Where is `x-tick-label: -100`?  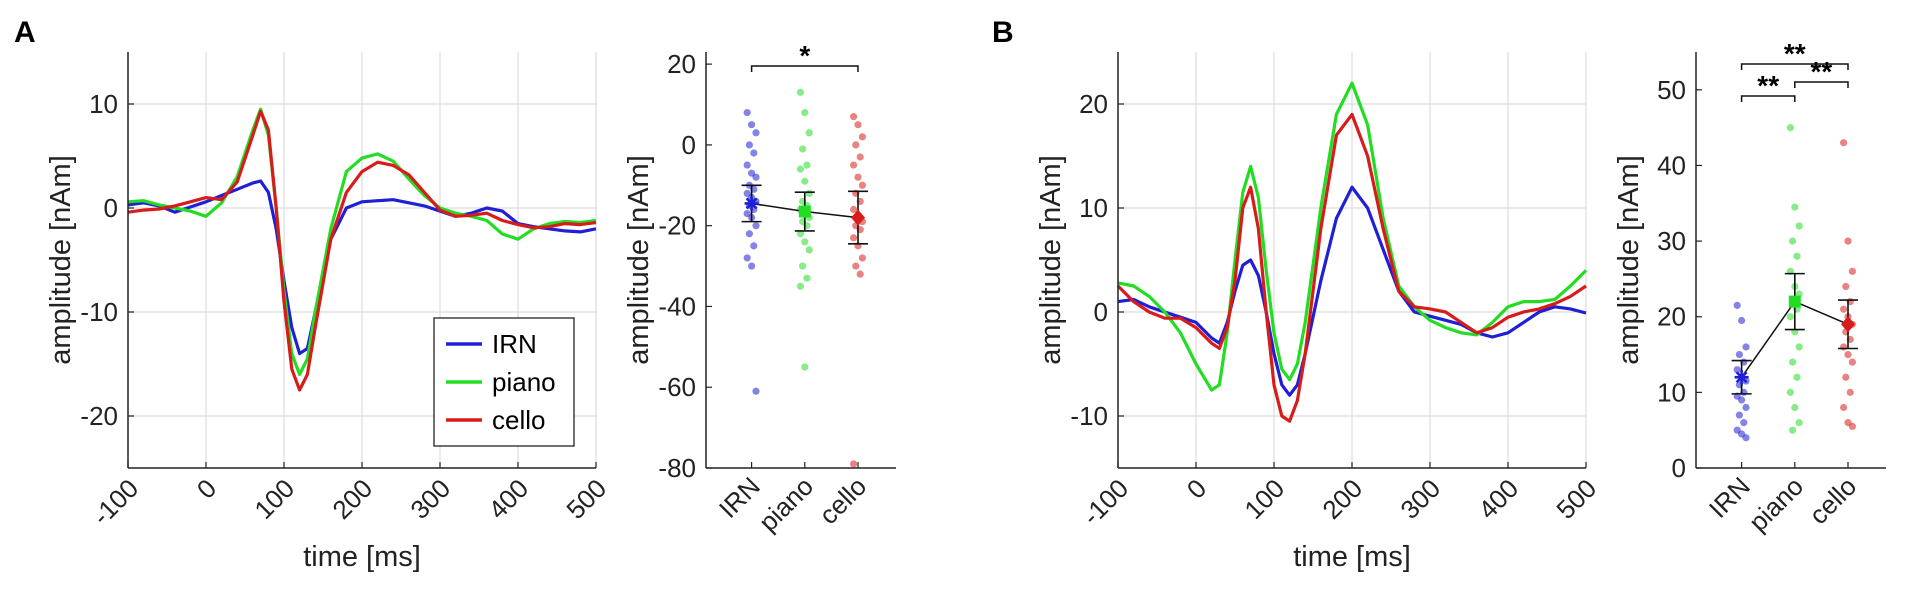 x-tick-label: -100 is located at coordinates (115, 502).